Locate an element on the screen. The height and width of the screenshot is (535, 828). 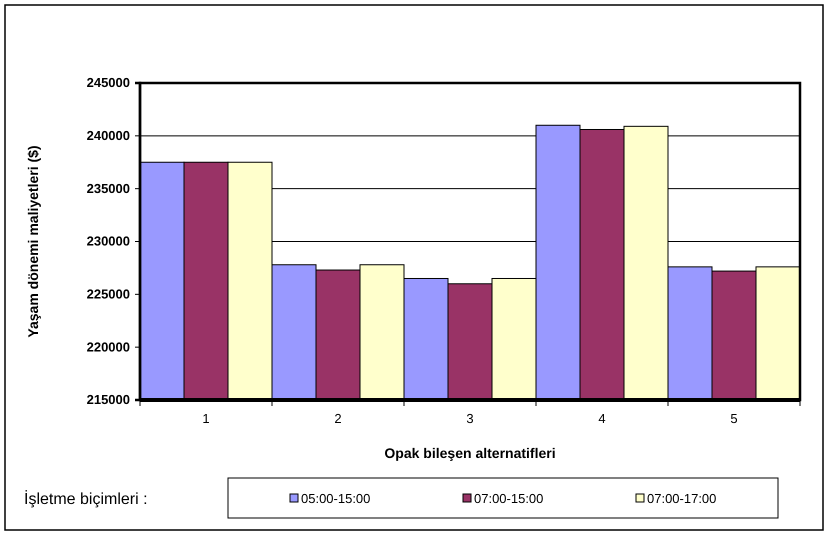
legend-label: 07:00-17:00 is located at coordinates (681, 498).